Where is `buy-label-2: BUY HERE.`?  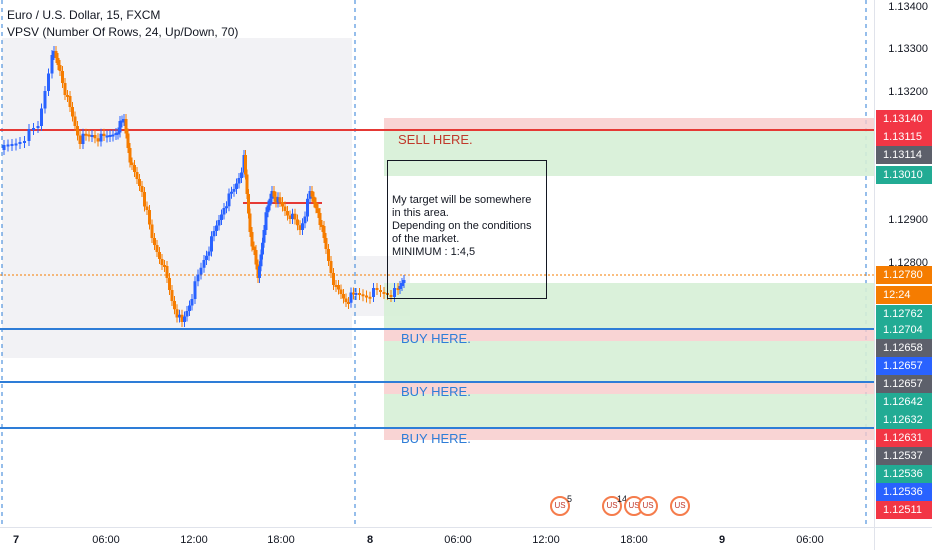 buy-label-2: BUY HERE. is located at coordinates (436, 391).